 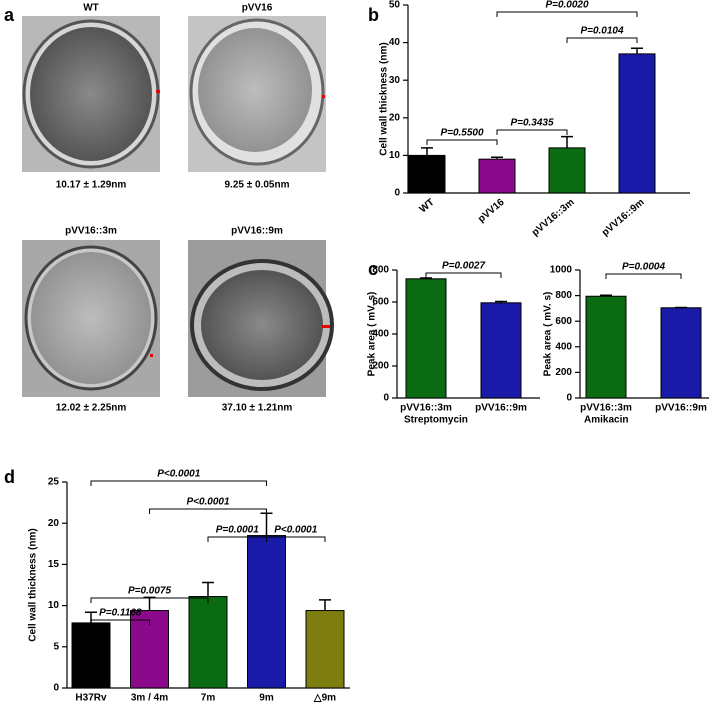 What do you see at coordinates (91, 8) in the screenshot?
I see `image-title: WT` at bounding box center [91, 8].